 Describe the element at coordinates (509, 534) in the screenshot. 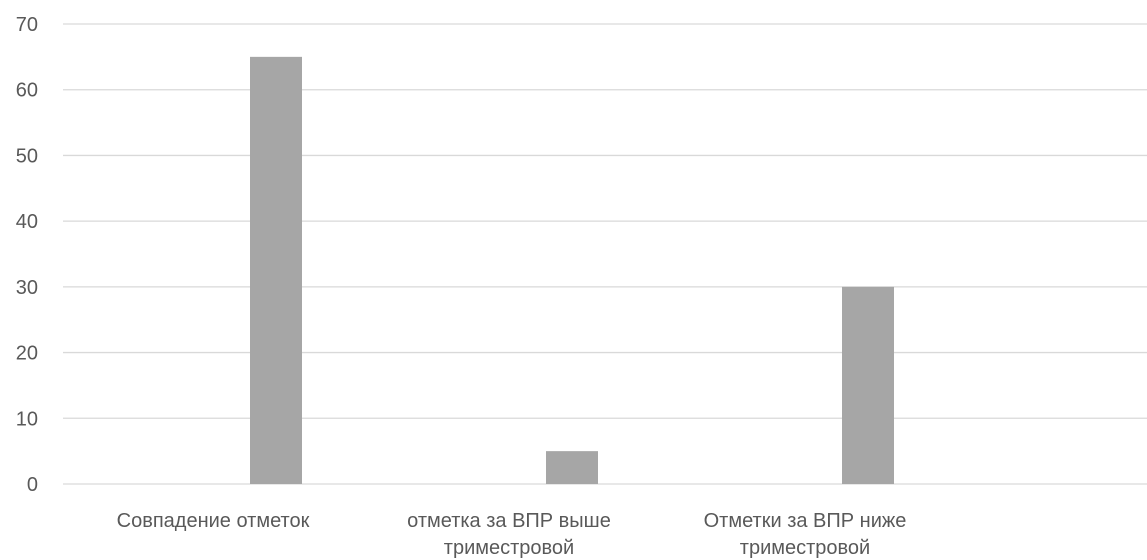

I see `category-label: отметка за ВПР выше триместровой` at that location.